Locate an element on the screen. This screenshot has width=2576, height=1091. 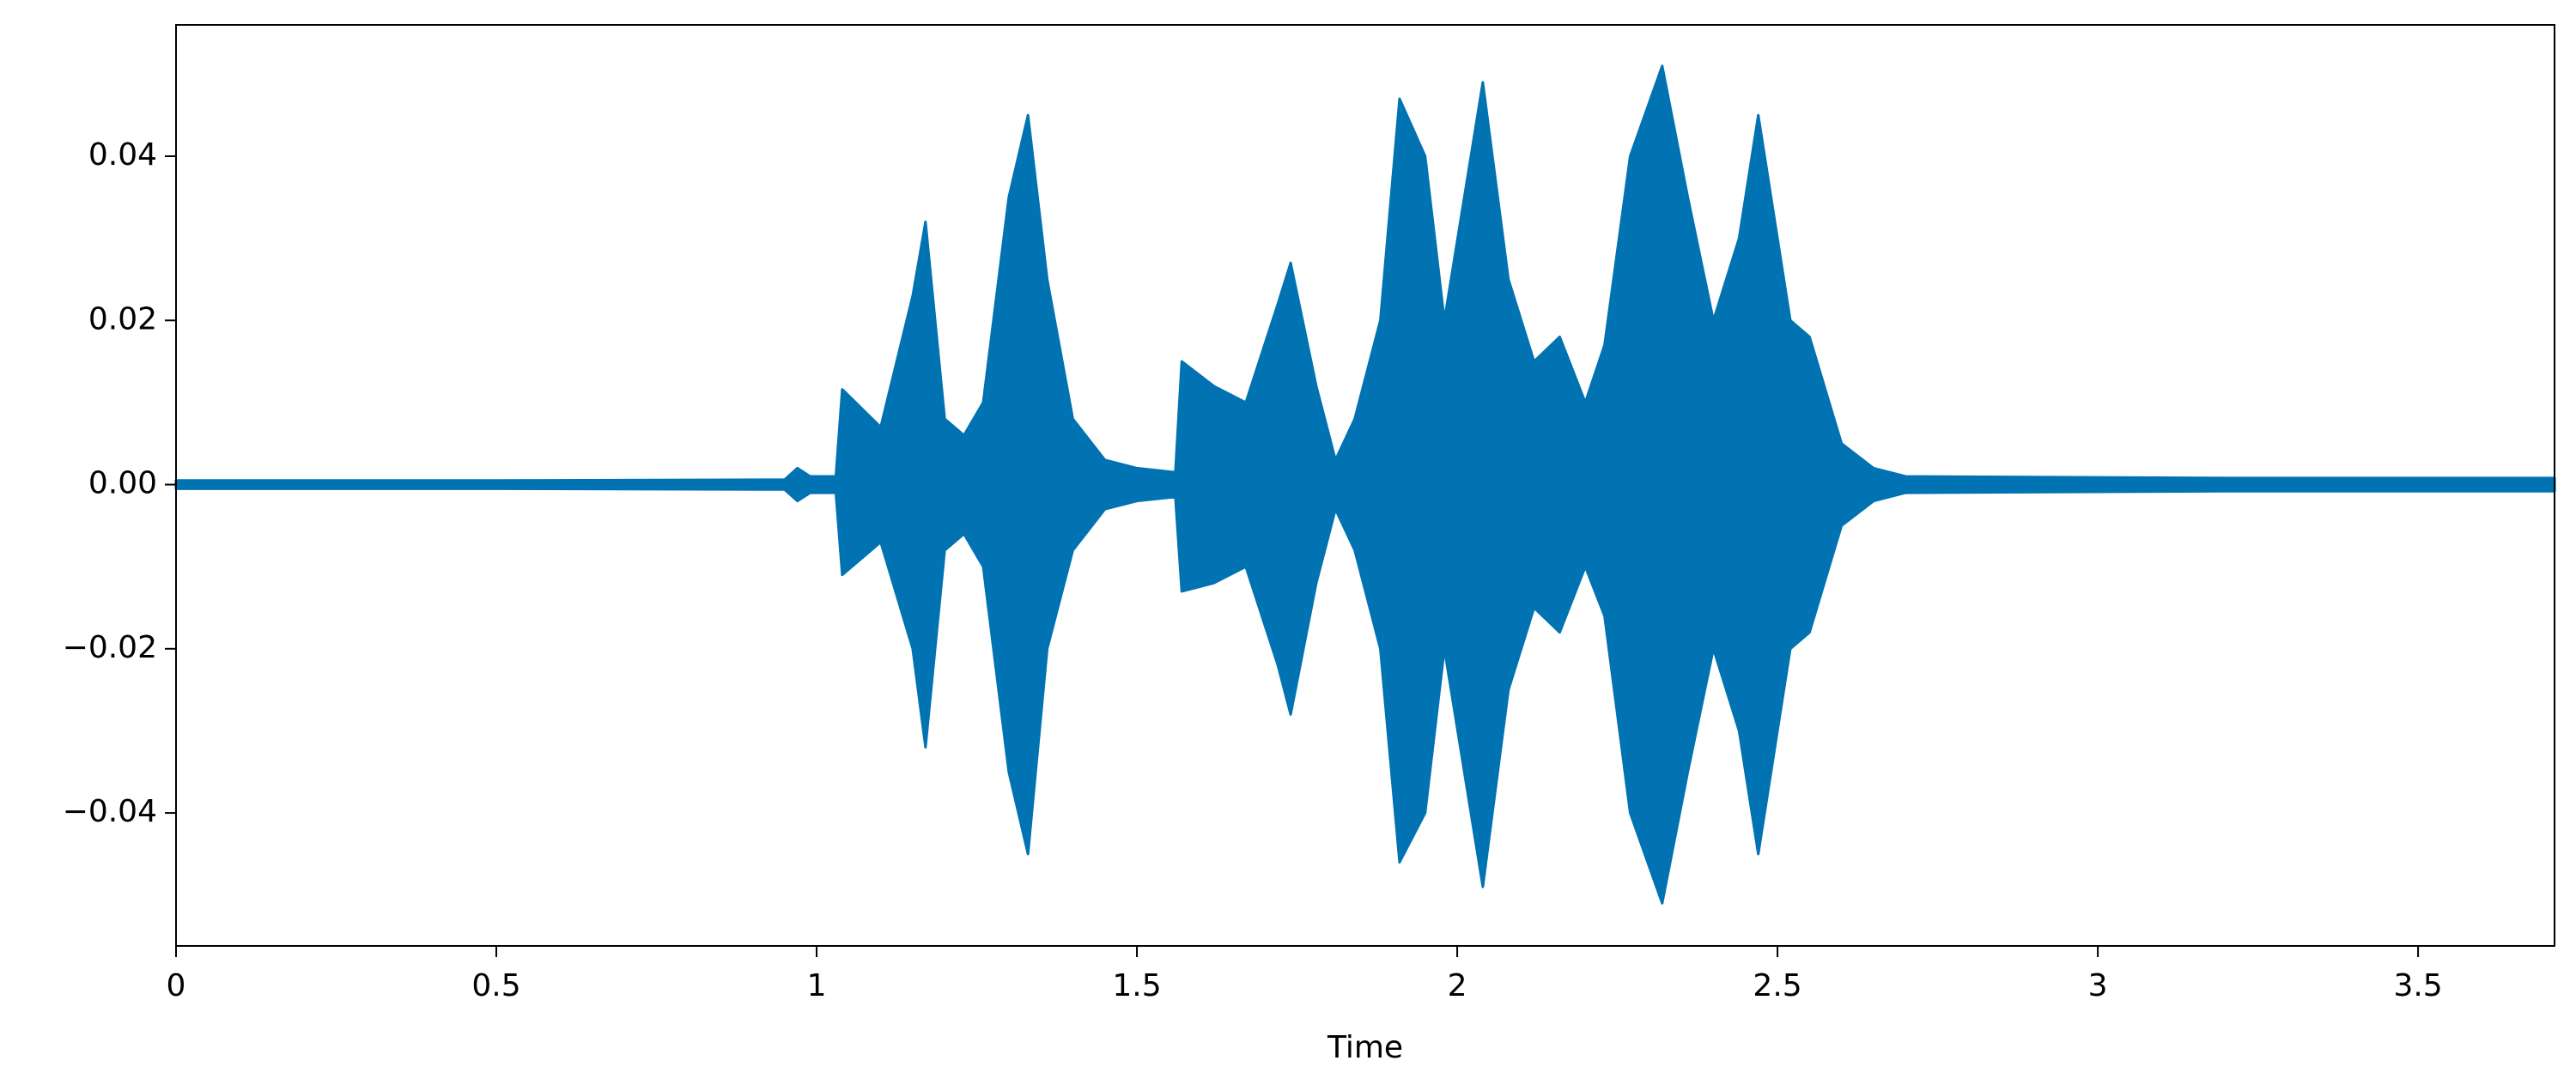
x-tick-label: 1.5 is located at coordinates (1136, 985).